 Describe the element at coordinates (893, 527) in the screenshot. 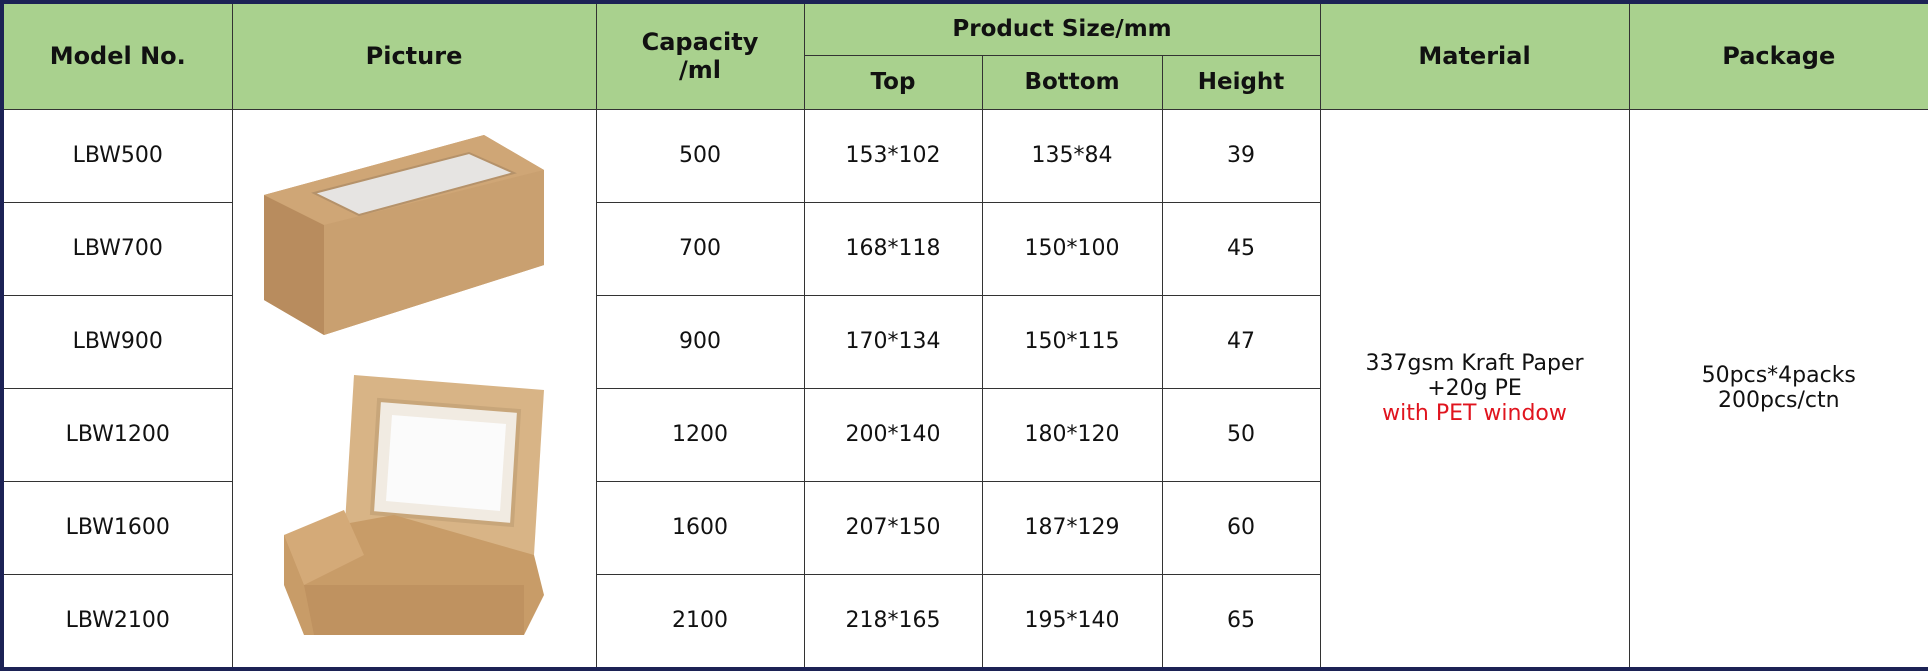

I see `top-size-cell: 207*150` at that location.